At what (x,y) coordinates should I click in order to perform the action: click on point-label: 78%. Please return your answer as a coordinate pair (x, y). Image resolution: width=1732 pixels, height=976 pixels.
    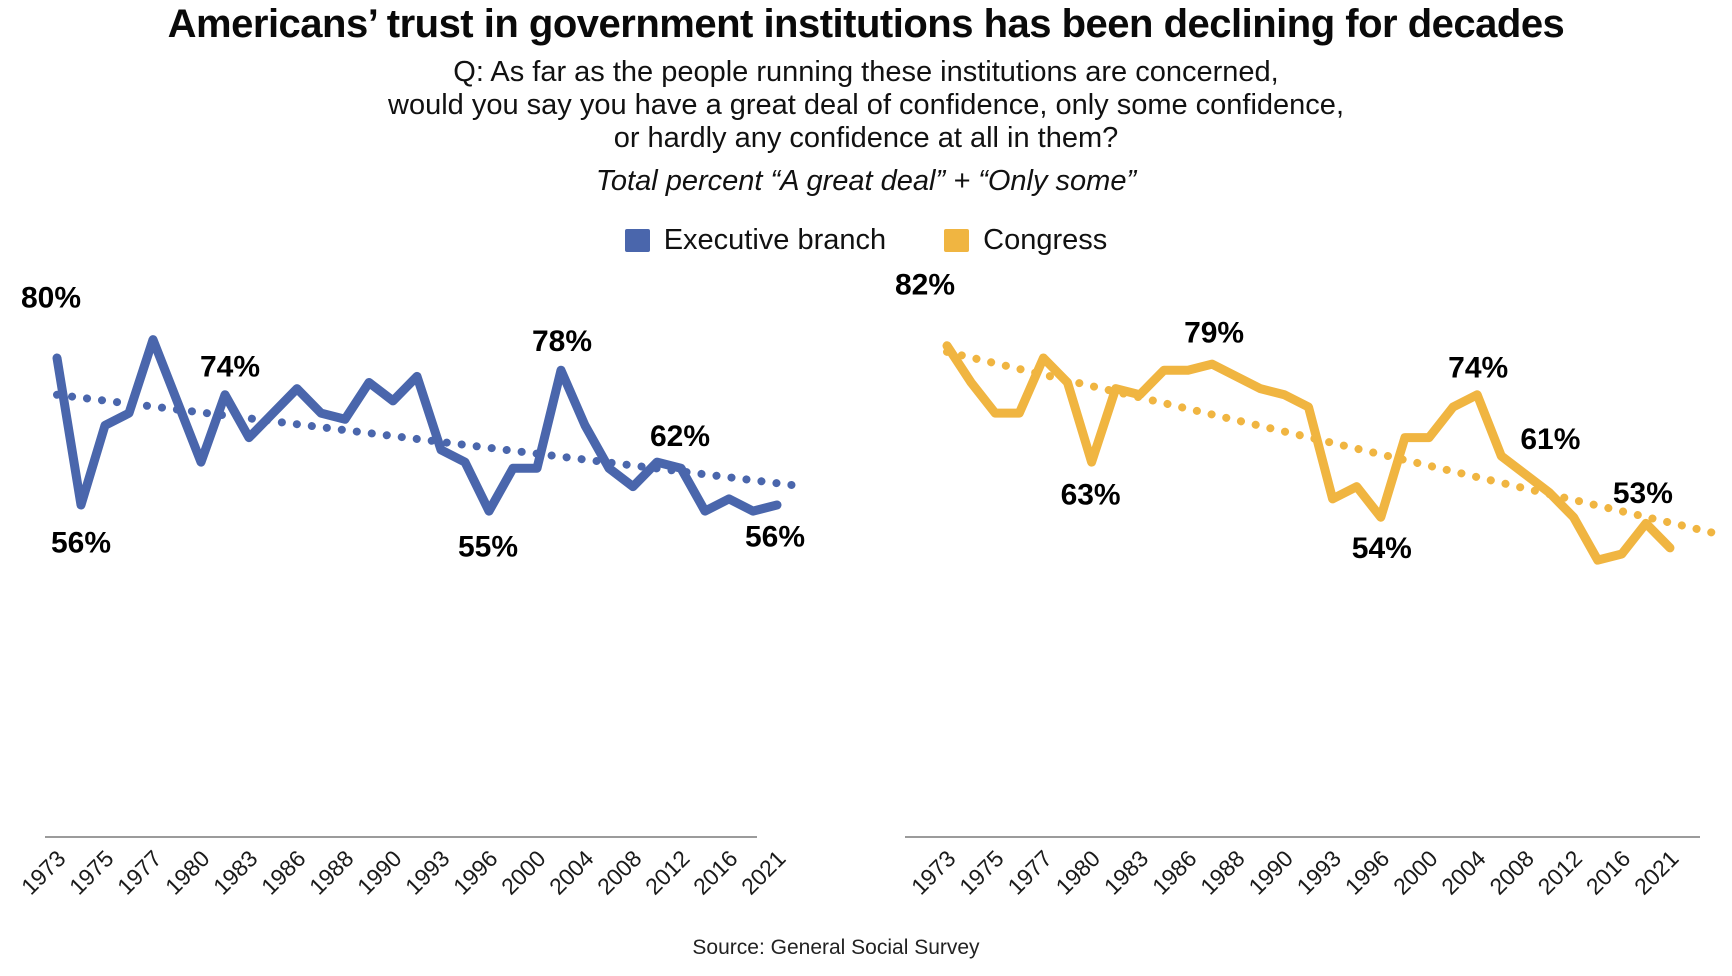
    Looking at the image, I should click on (562, 341).